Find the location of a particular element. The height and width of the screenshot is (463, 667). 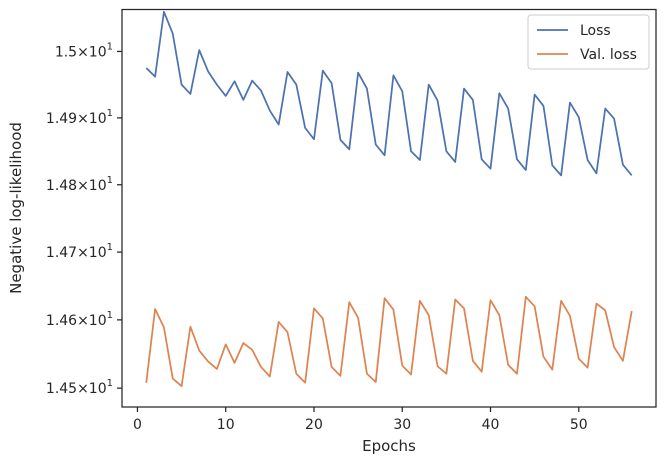

y-tick-label: 1.45×10¹ is located at coordinates (79, 387).